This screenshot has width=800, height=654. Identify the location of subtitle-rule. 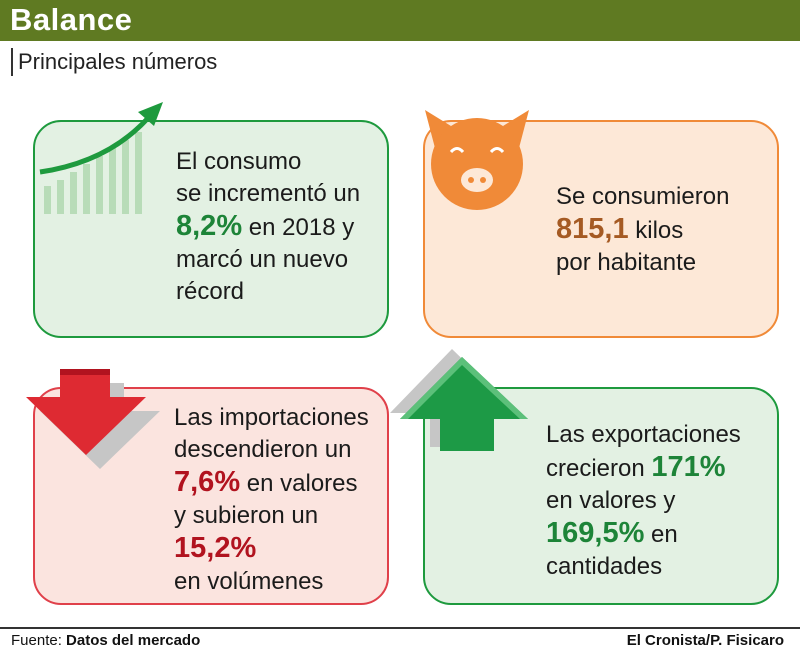
(12, 62).